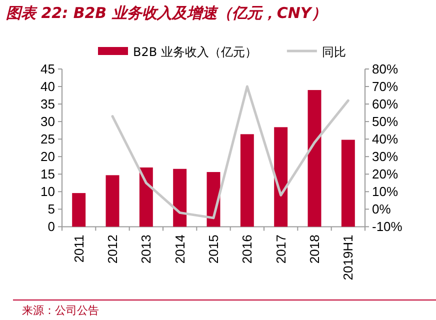 The width and height of the screenshot is (436, 320). Describe the element at coordinates (385, 139) in the screenshot. I see `y2-tick-label: 40%` at that location.